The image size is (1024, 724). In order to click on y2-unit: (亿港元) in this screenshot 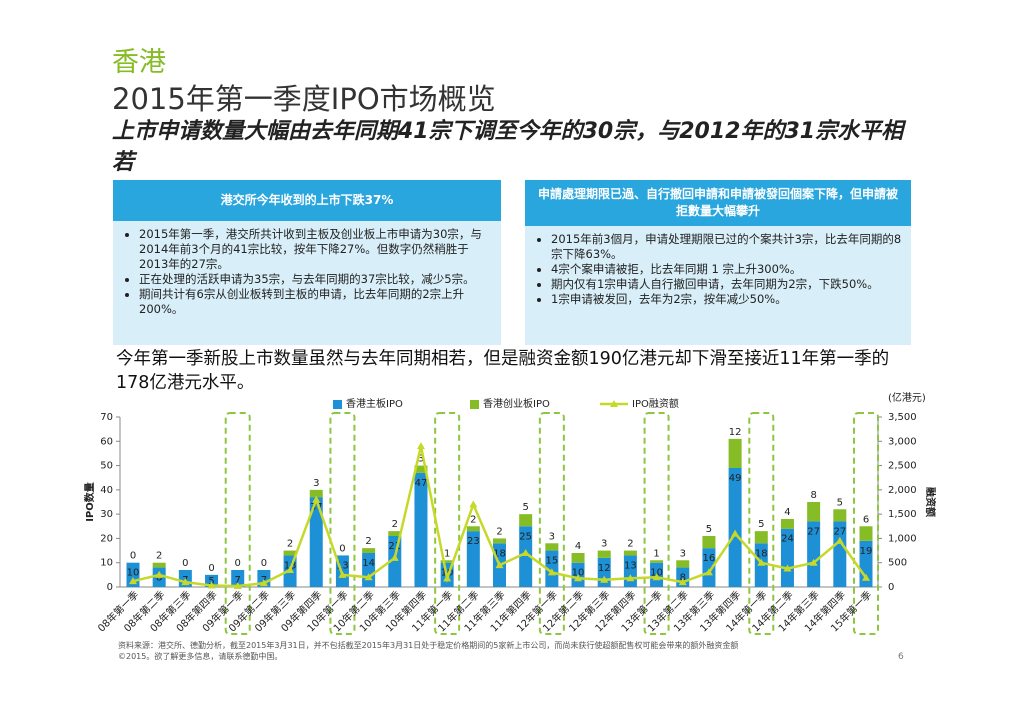, I will do `click(907, 397)`.